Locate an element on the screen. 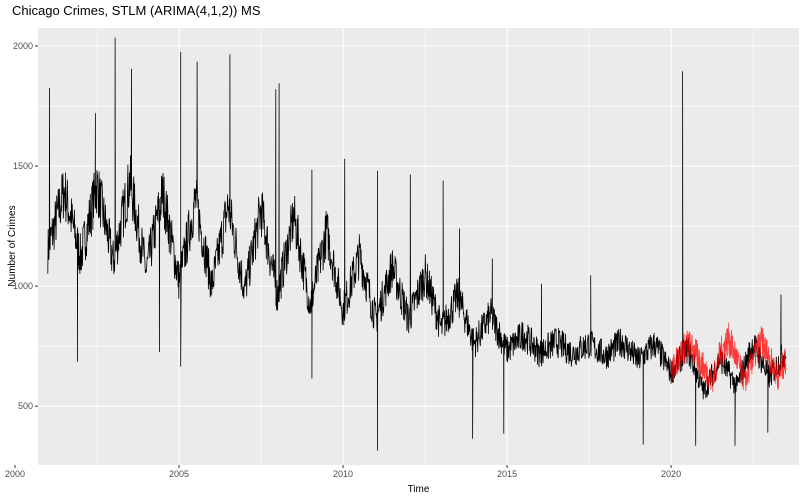 This screenshot has height=500, width=800. y-tick-label: 500 is located at coordinates (25, 406).